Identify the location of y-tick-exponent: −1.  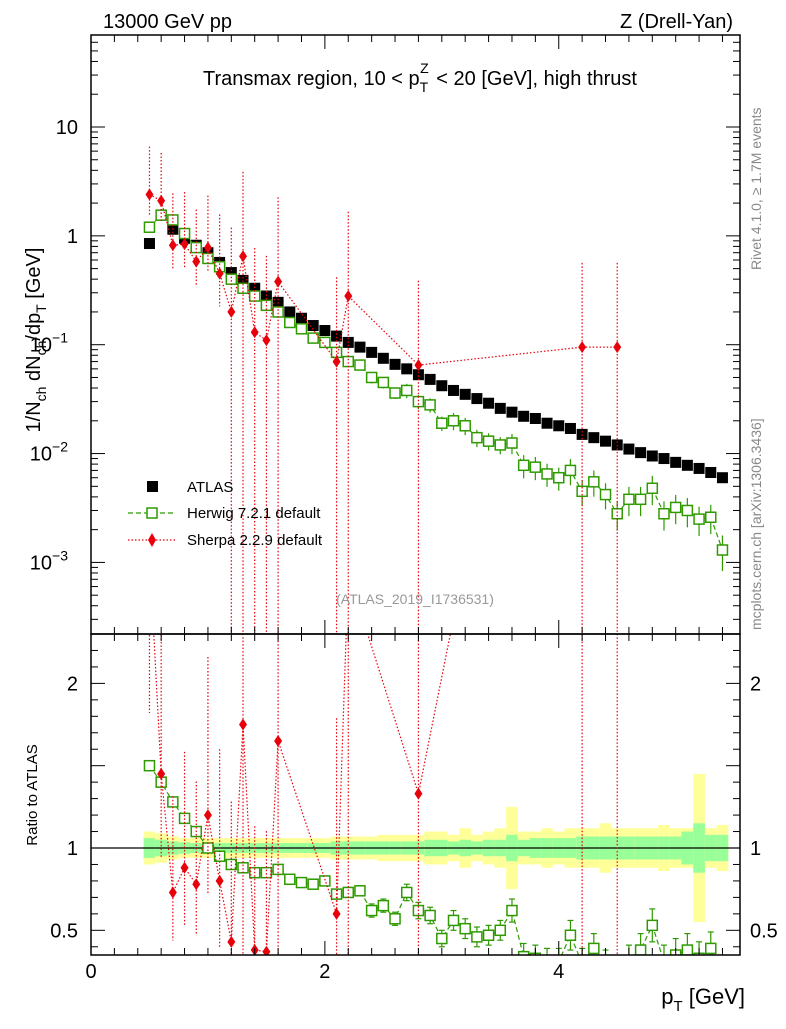
(60, 338).